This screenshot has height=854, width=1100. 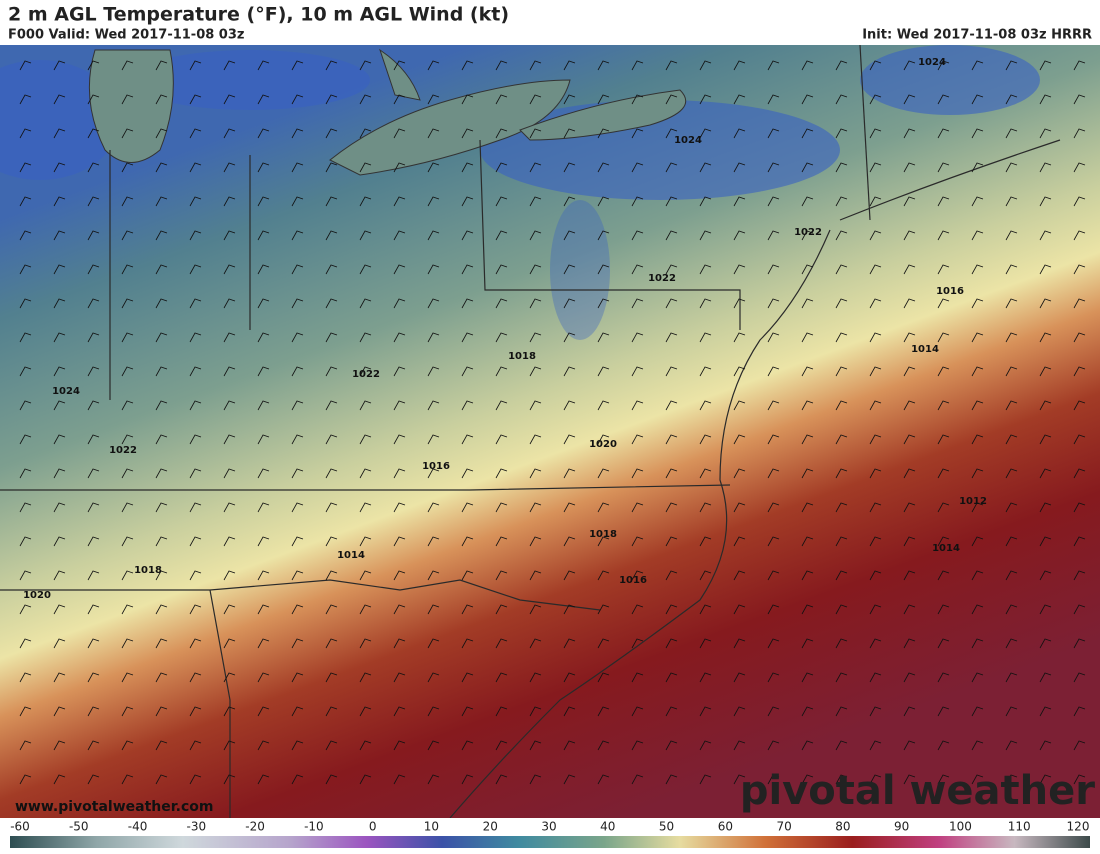 What do you see at coordinates (197, 827) in the screenshot?
I see `colorbar-tick-label: -30` at bounding box center [197, 827].